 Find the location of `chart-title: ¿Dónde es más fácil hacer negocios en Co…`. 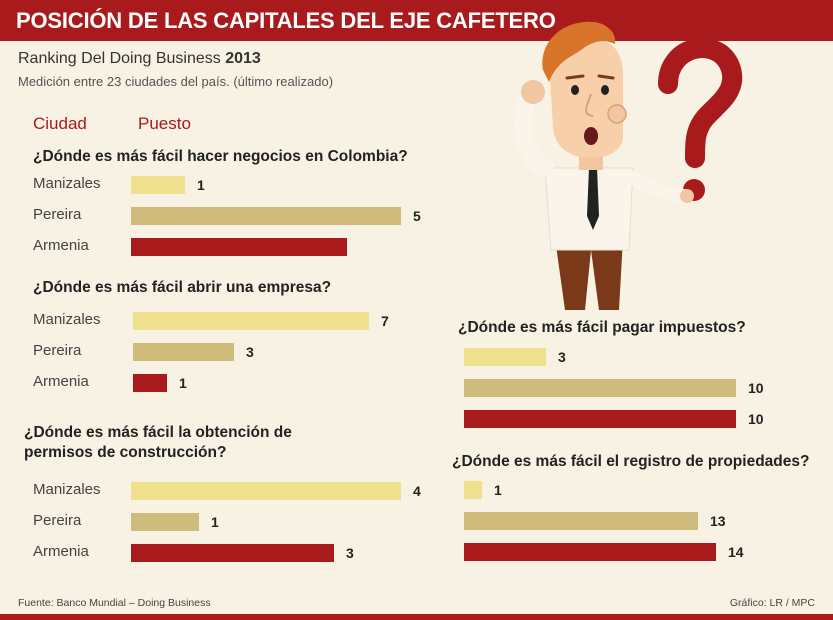

chart-title: ¿Dónde es más fácil hacer negocios en Co… is located at coordinates (220, 156).